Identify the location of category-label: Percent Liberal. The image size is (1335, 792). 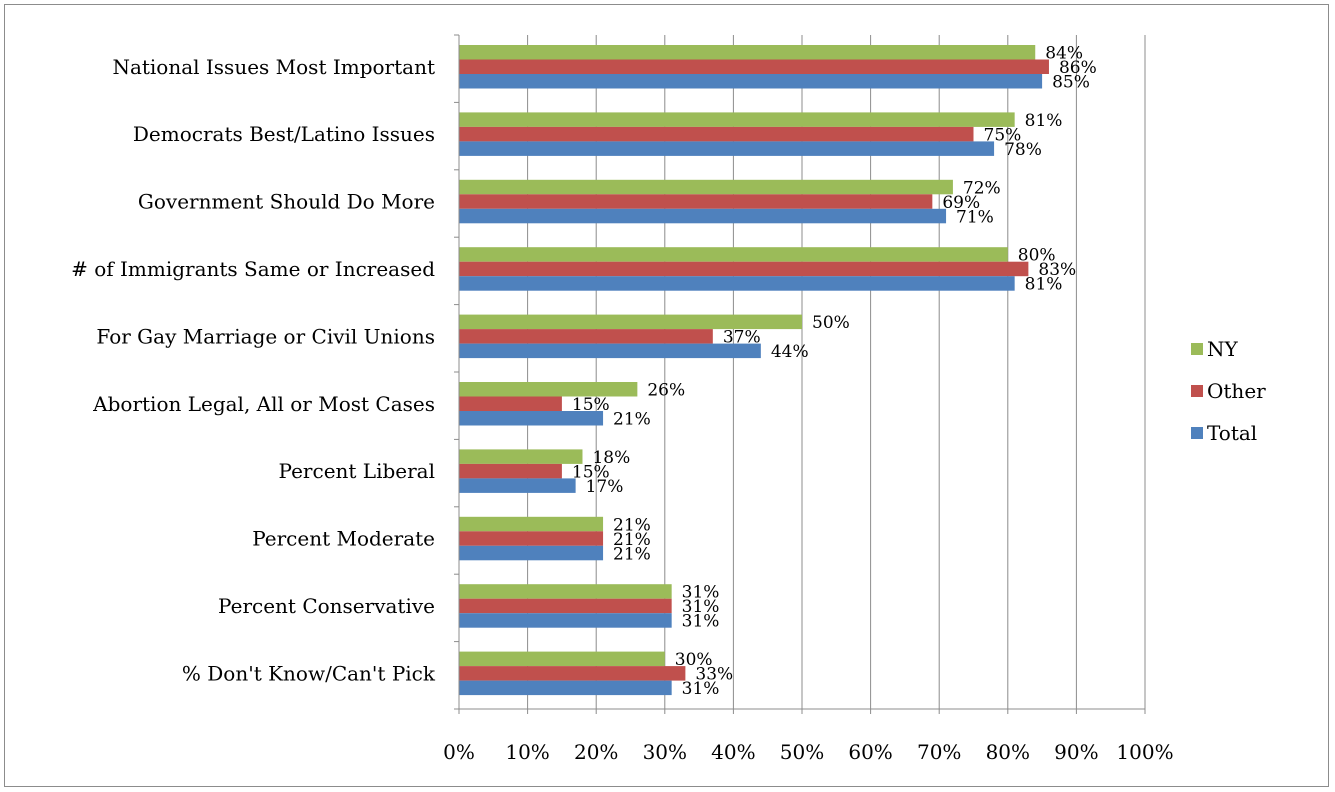
(357, 471).